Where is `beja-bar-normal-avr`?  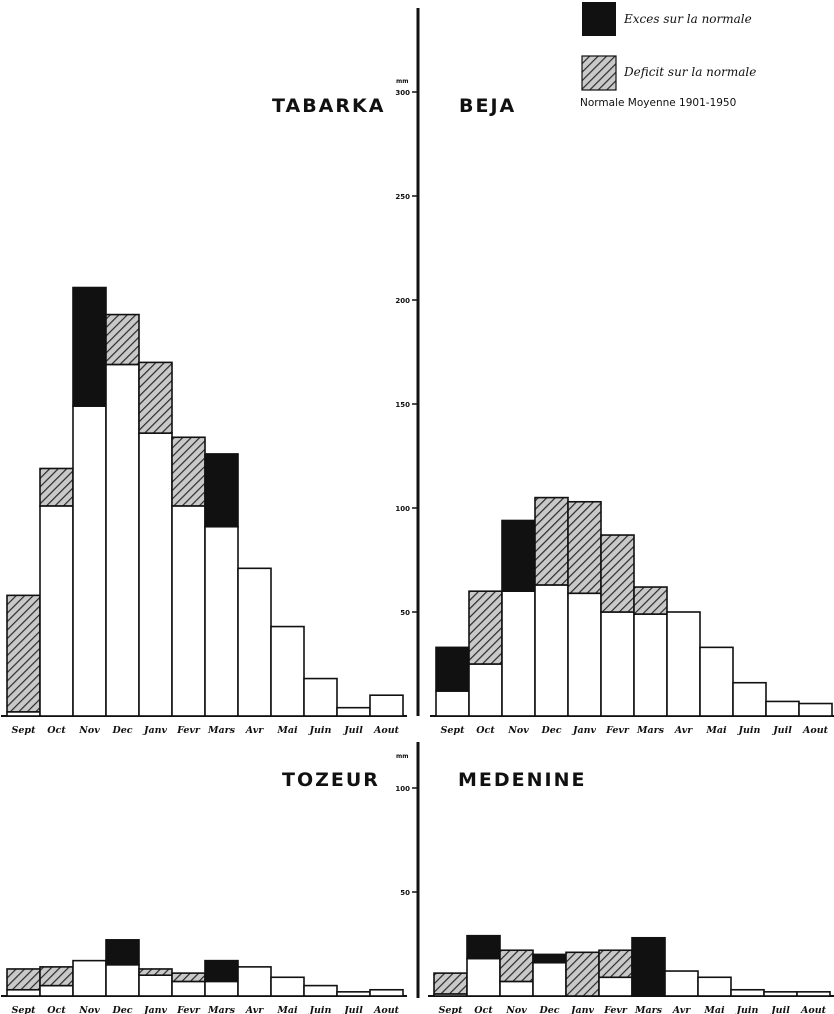
beja-bar-normal-avr is located at coordinates (683, 664).